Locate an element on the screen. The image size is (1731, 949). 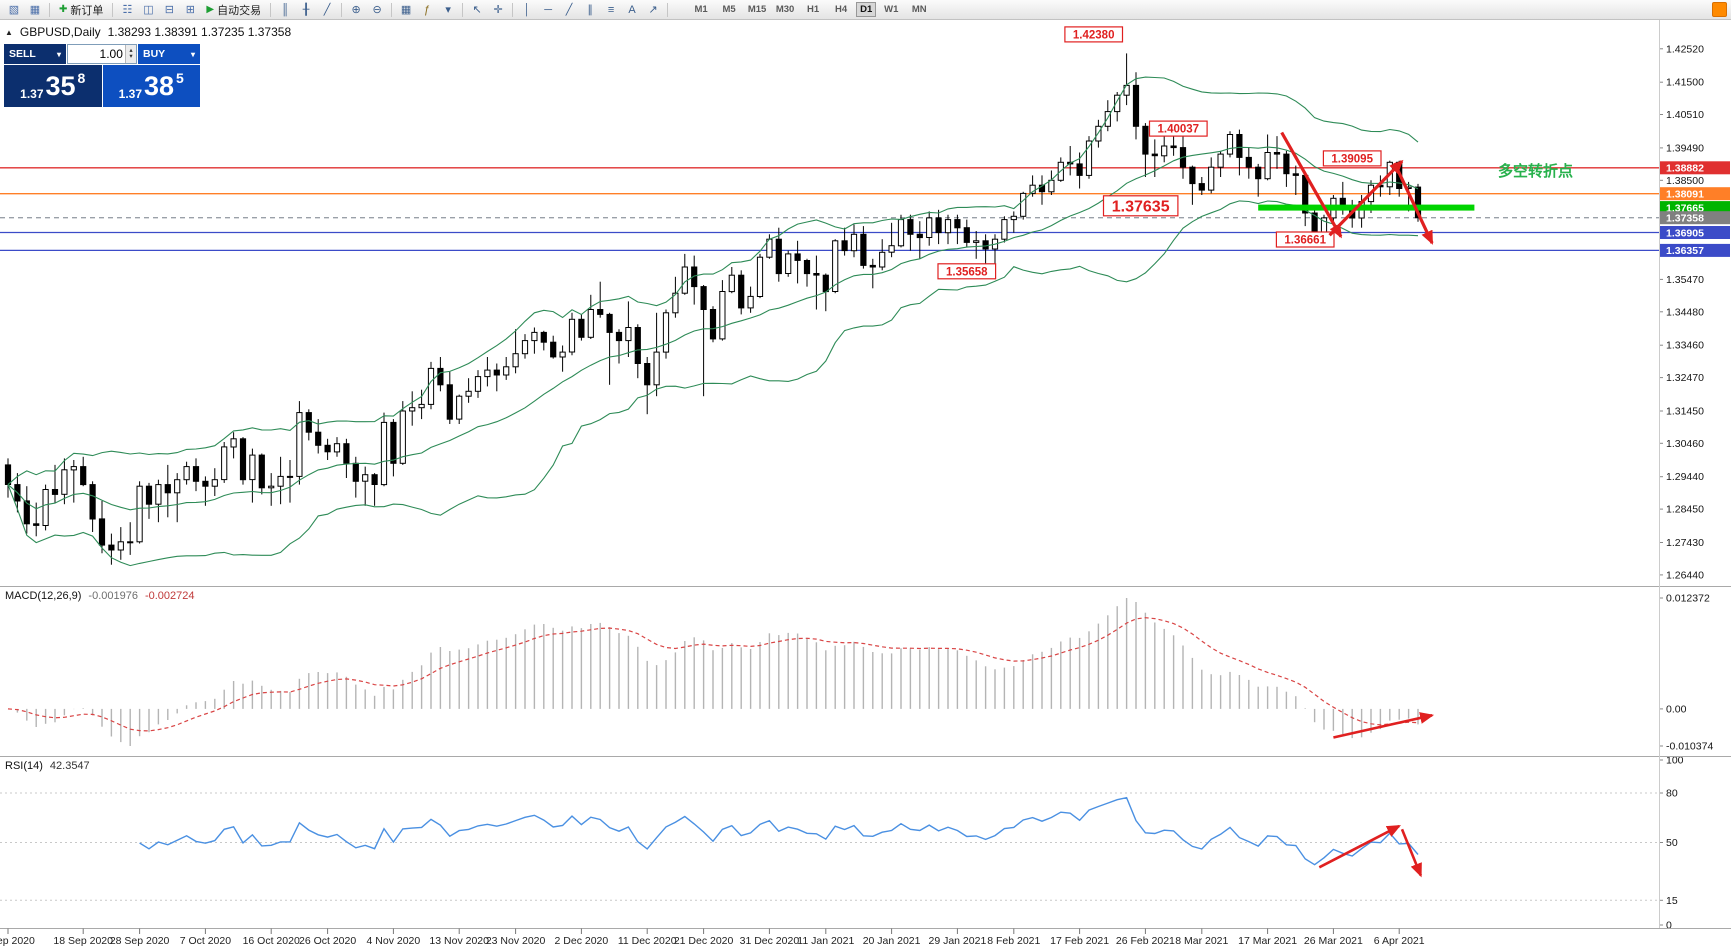
new-order-button: ✚ 新订单 is located at coordinates (81, 10).